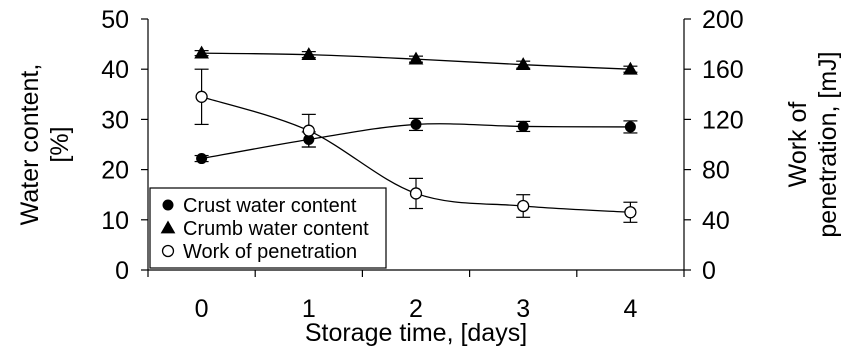  What do you see at coordinates (798, 145) in the screenshot?
I see `right-y-axis-title-line: Work of` at bounding box center [798, 145].